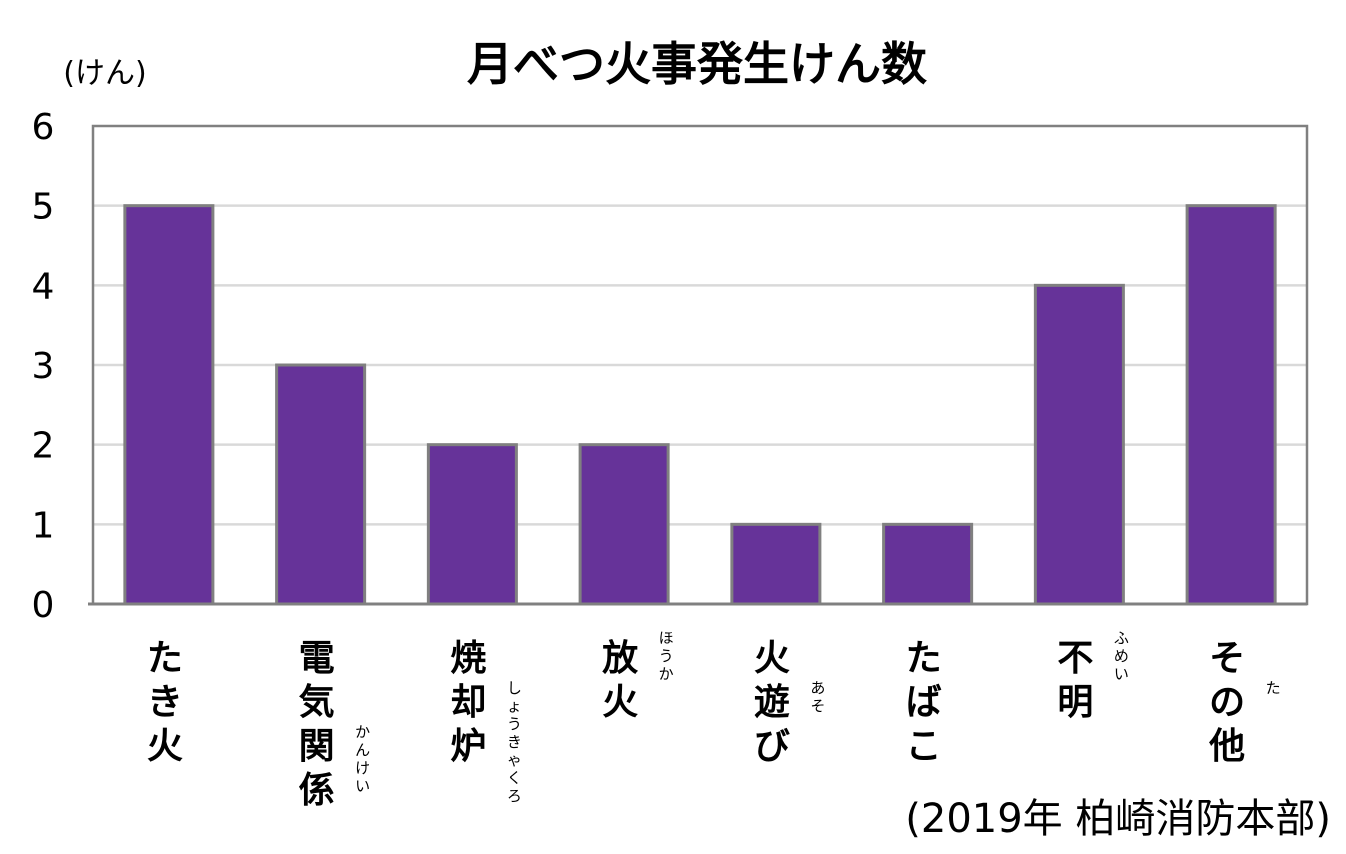 This screenshot has height=854, width=1346. What do you see at coordinates (620, 680) in the screenshot?
I see `category-label-text: 放火` at bounding box center [620, 680].